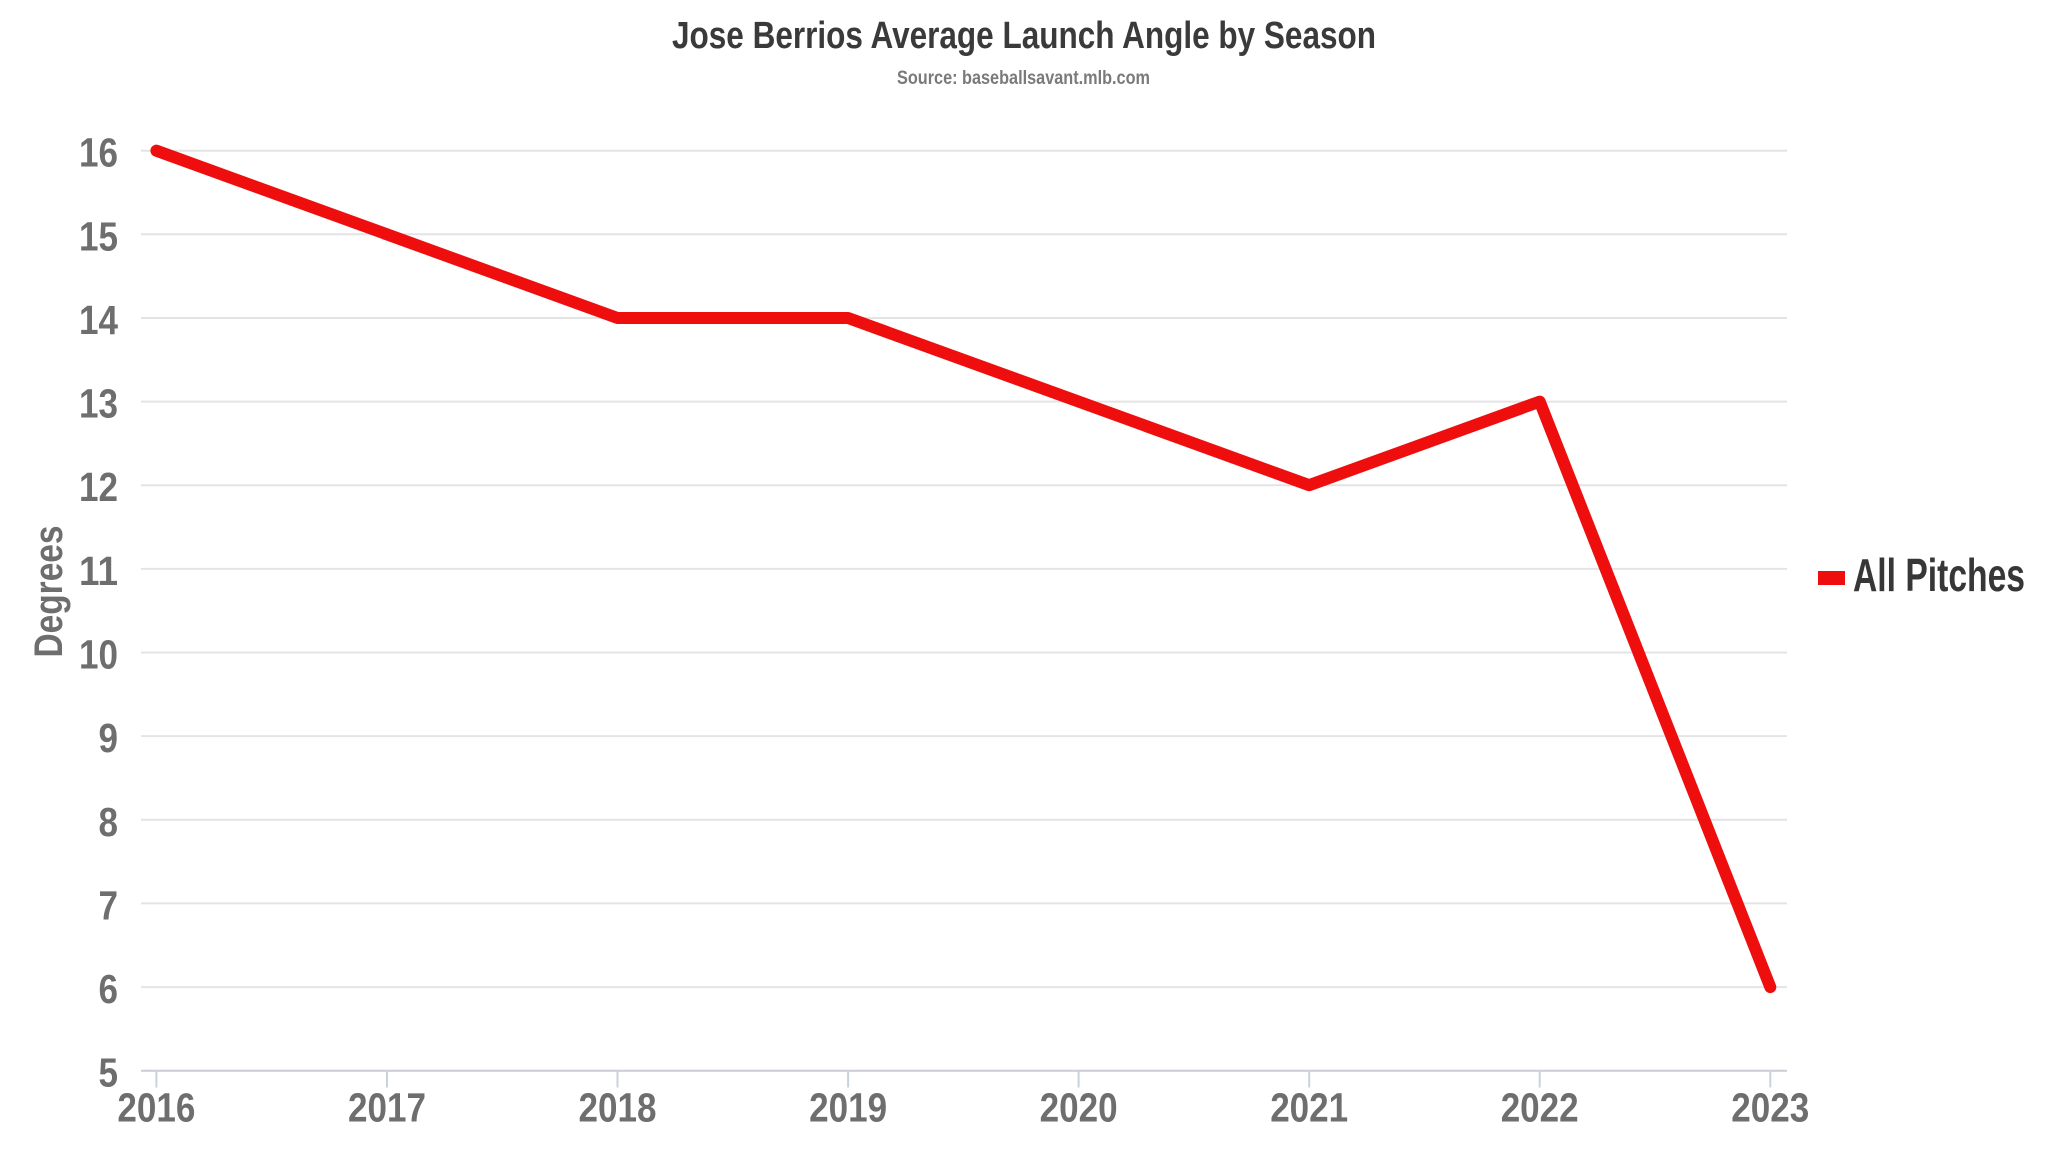  Describe the element at coordinates (1079, 1107) in the screenshot. I see `svg-text: 2020` at that location.